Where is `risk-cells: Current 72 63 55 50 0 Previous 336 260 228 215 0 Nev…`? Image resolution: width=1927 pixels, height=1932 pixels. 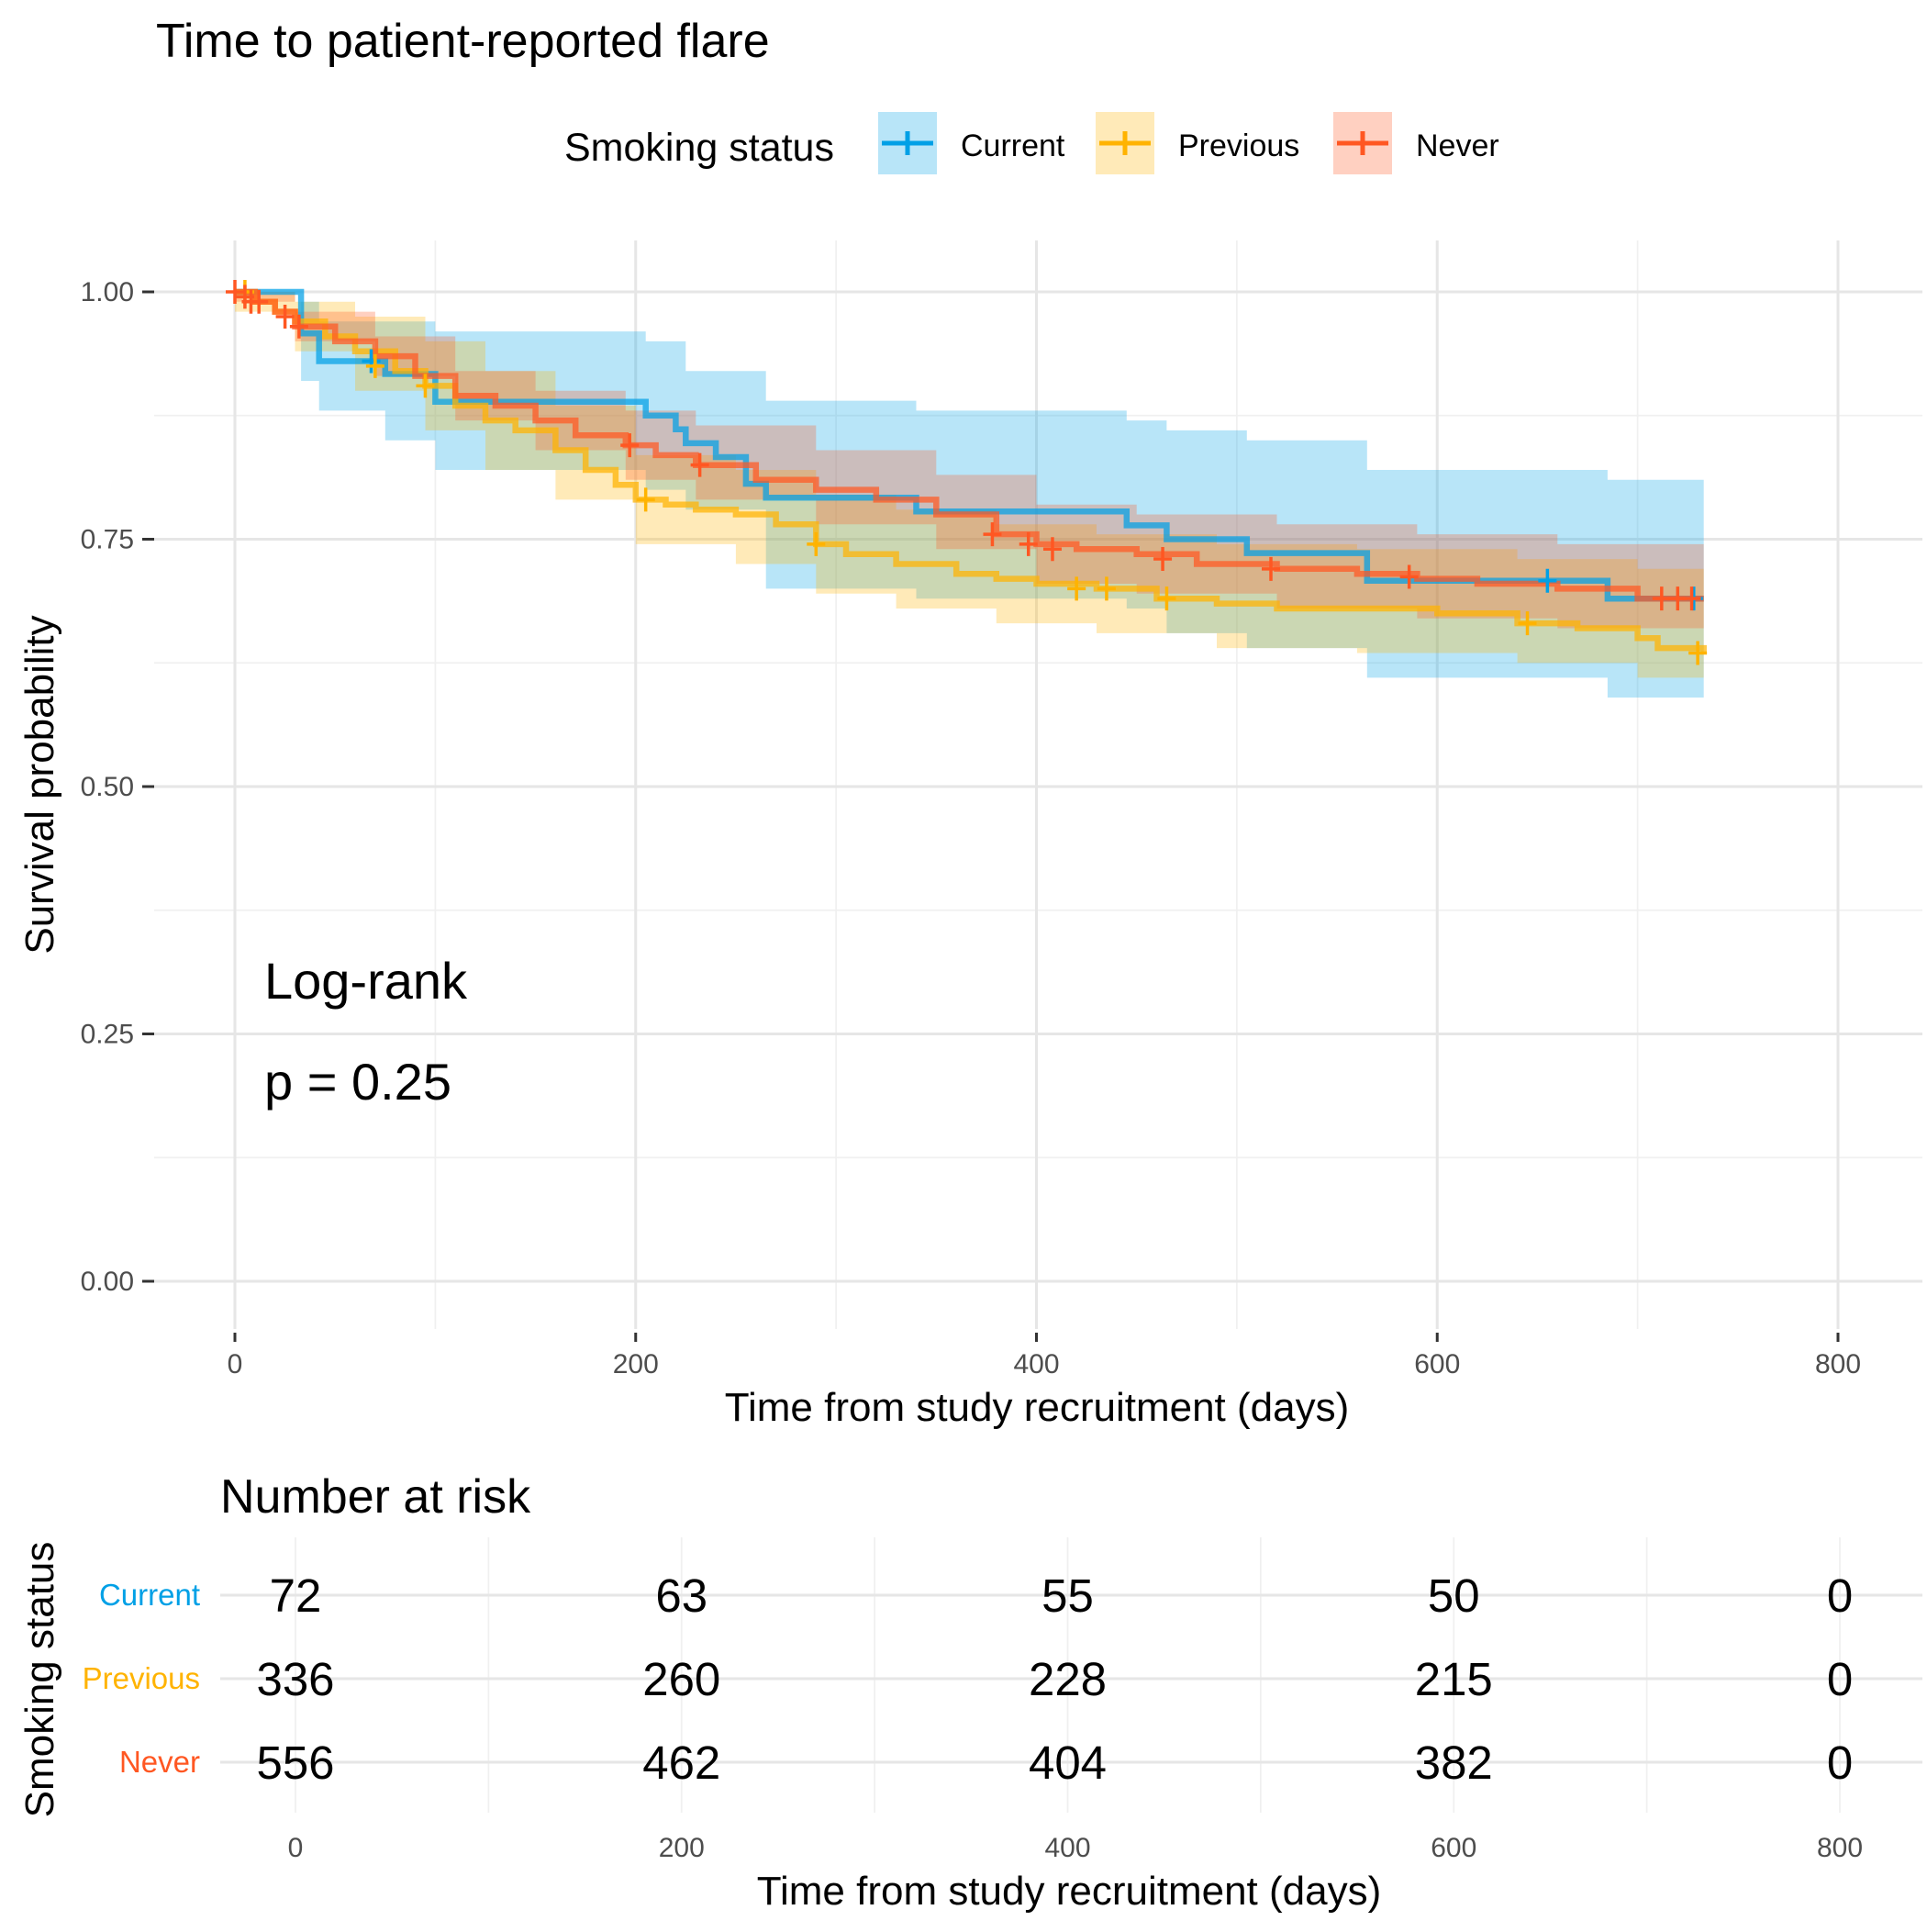 risk-cells: Current 72 63 55 50 0 Previous 336 260 228 215 0 Nev… is located at coordinates (968, 1679).